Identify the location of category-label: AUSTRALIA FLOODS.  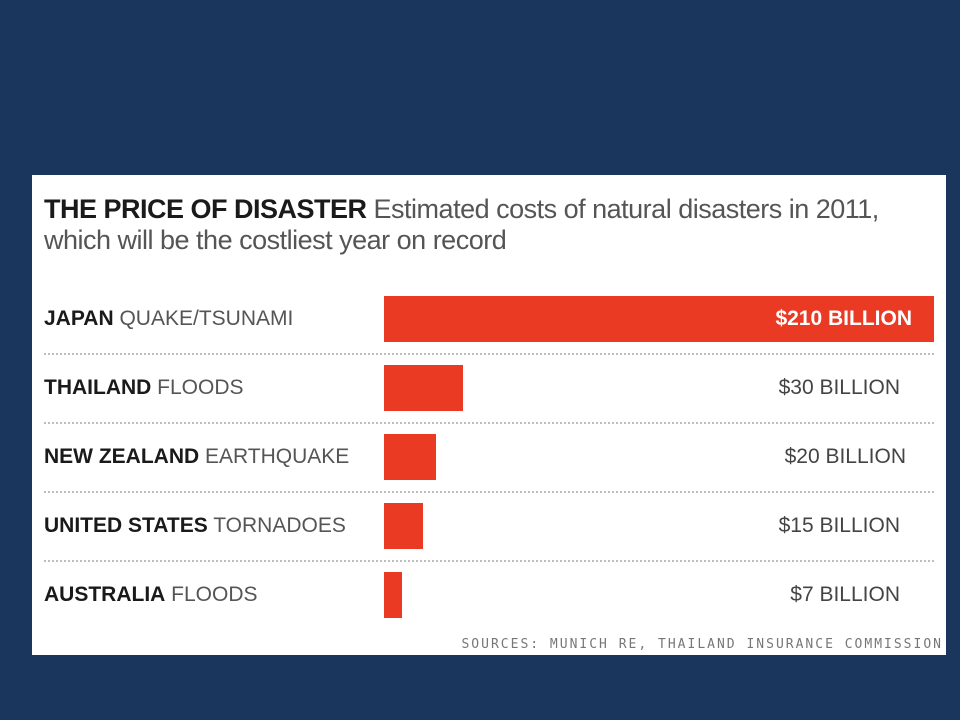
(151, 595).